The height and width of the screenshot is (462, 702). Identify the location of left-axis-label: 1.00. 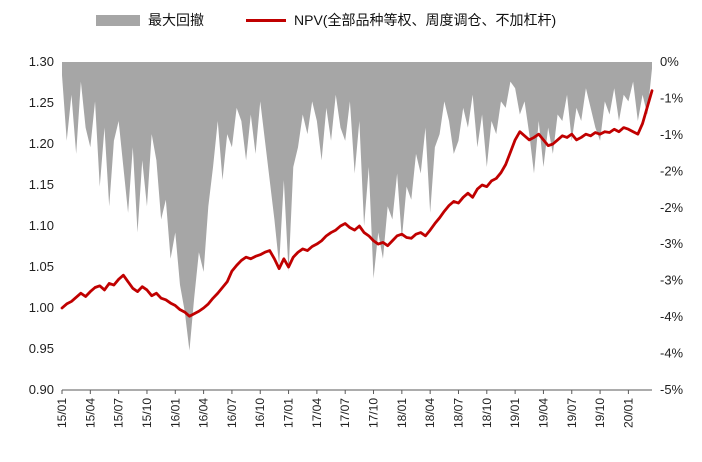
(41, 307).